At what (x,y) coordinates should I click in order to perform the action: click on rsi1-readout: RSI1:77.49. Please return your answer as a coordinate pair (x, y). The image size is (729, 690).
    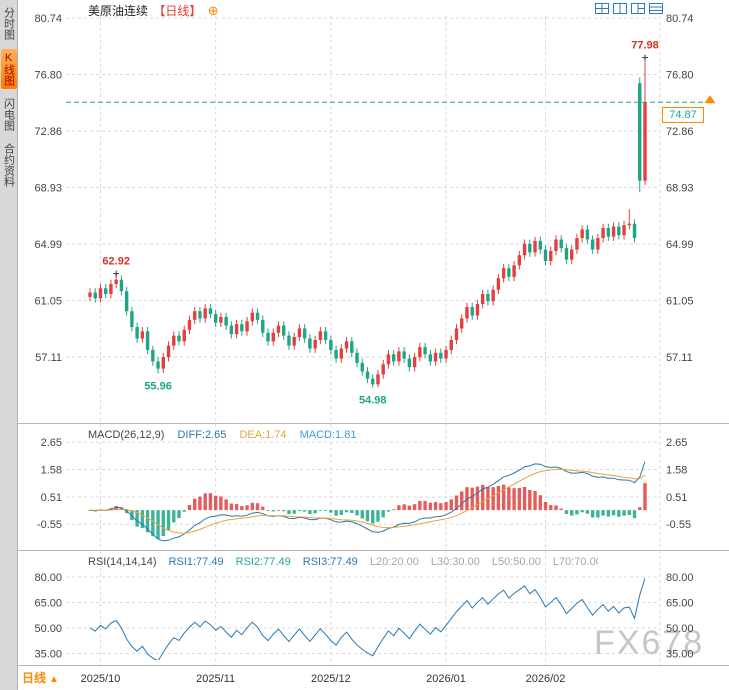
    Looking at the image, I should click on (196, 562).